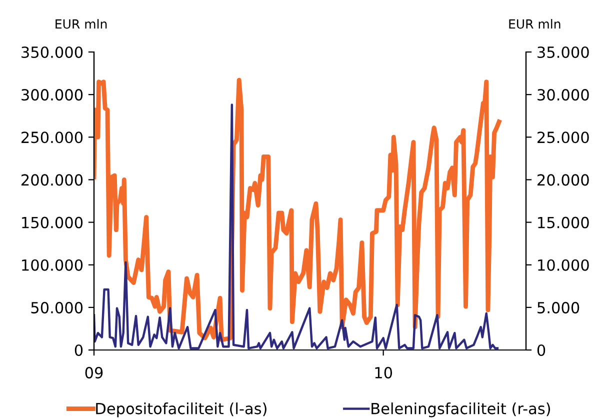 The image size is (601, 419). What do you see at coordinates (563, 95) in the screenshot?
I see `y2-tick-label: 30.000` at bounding box center [563, 95].